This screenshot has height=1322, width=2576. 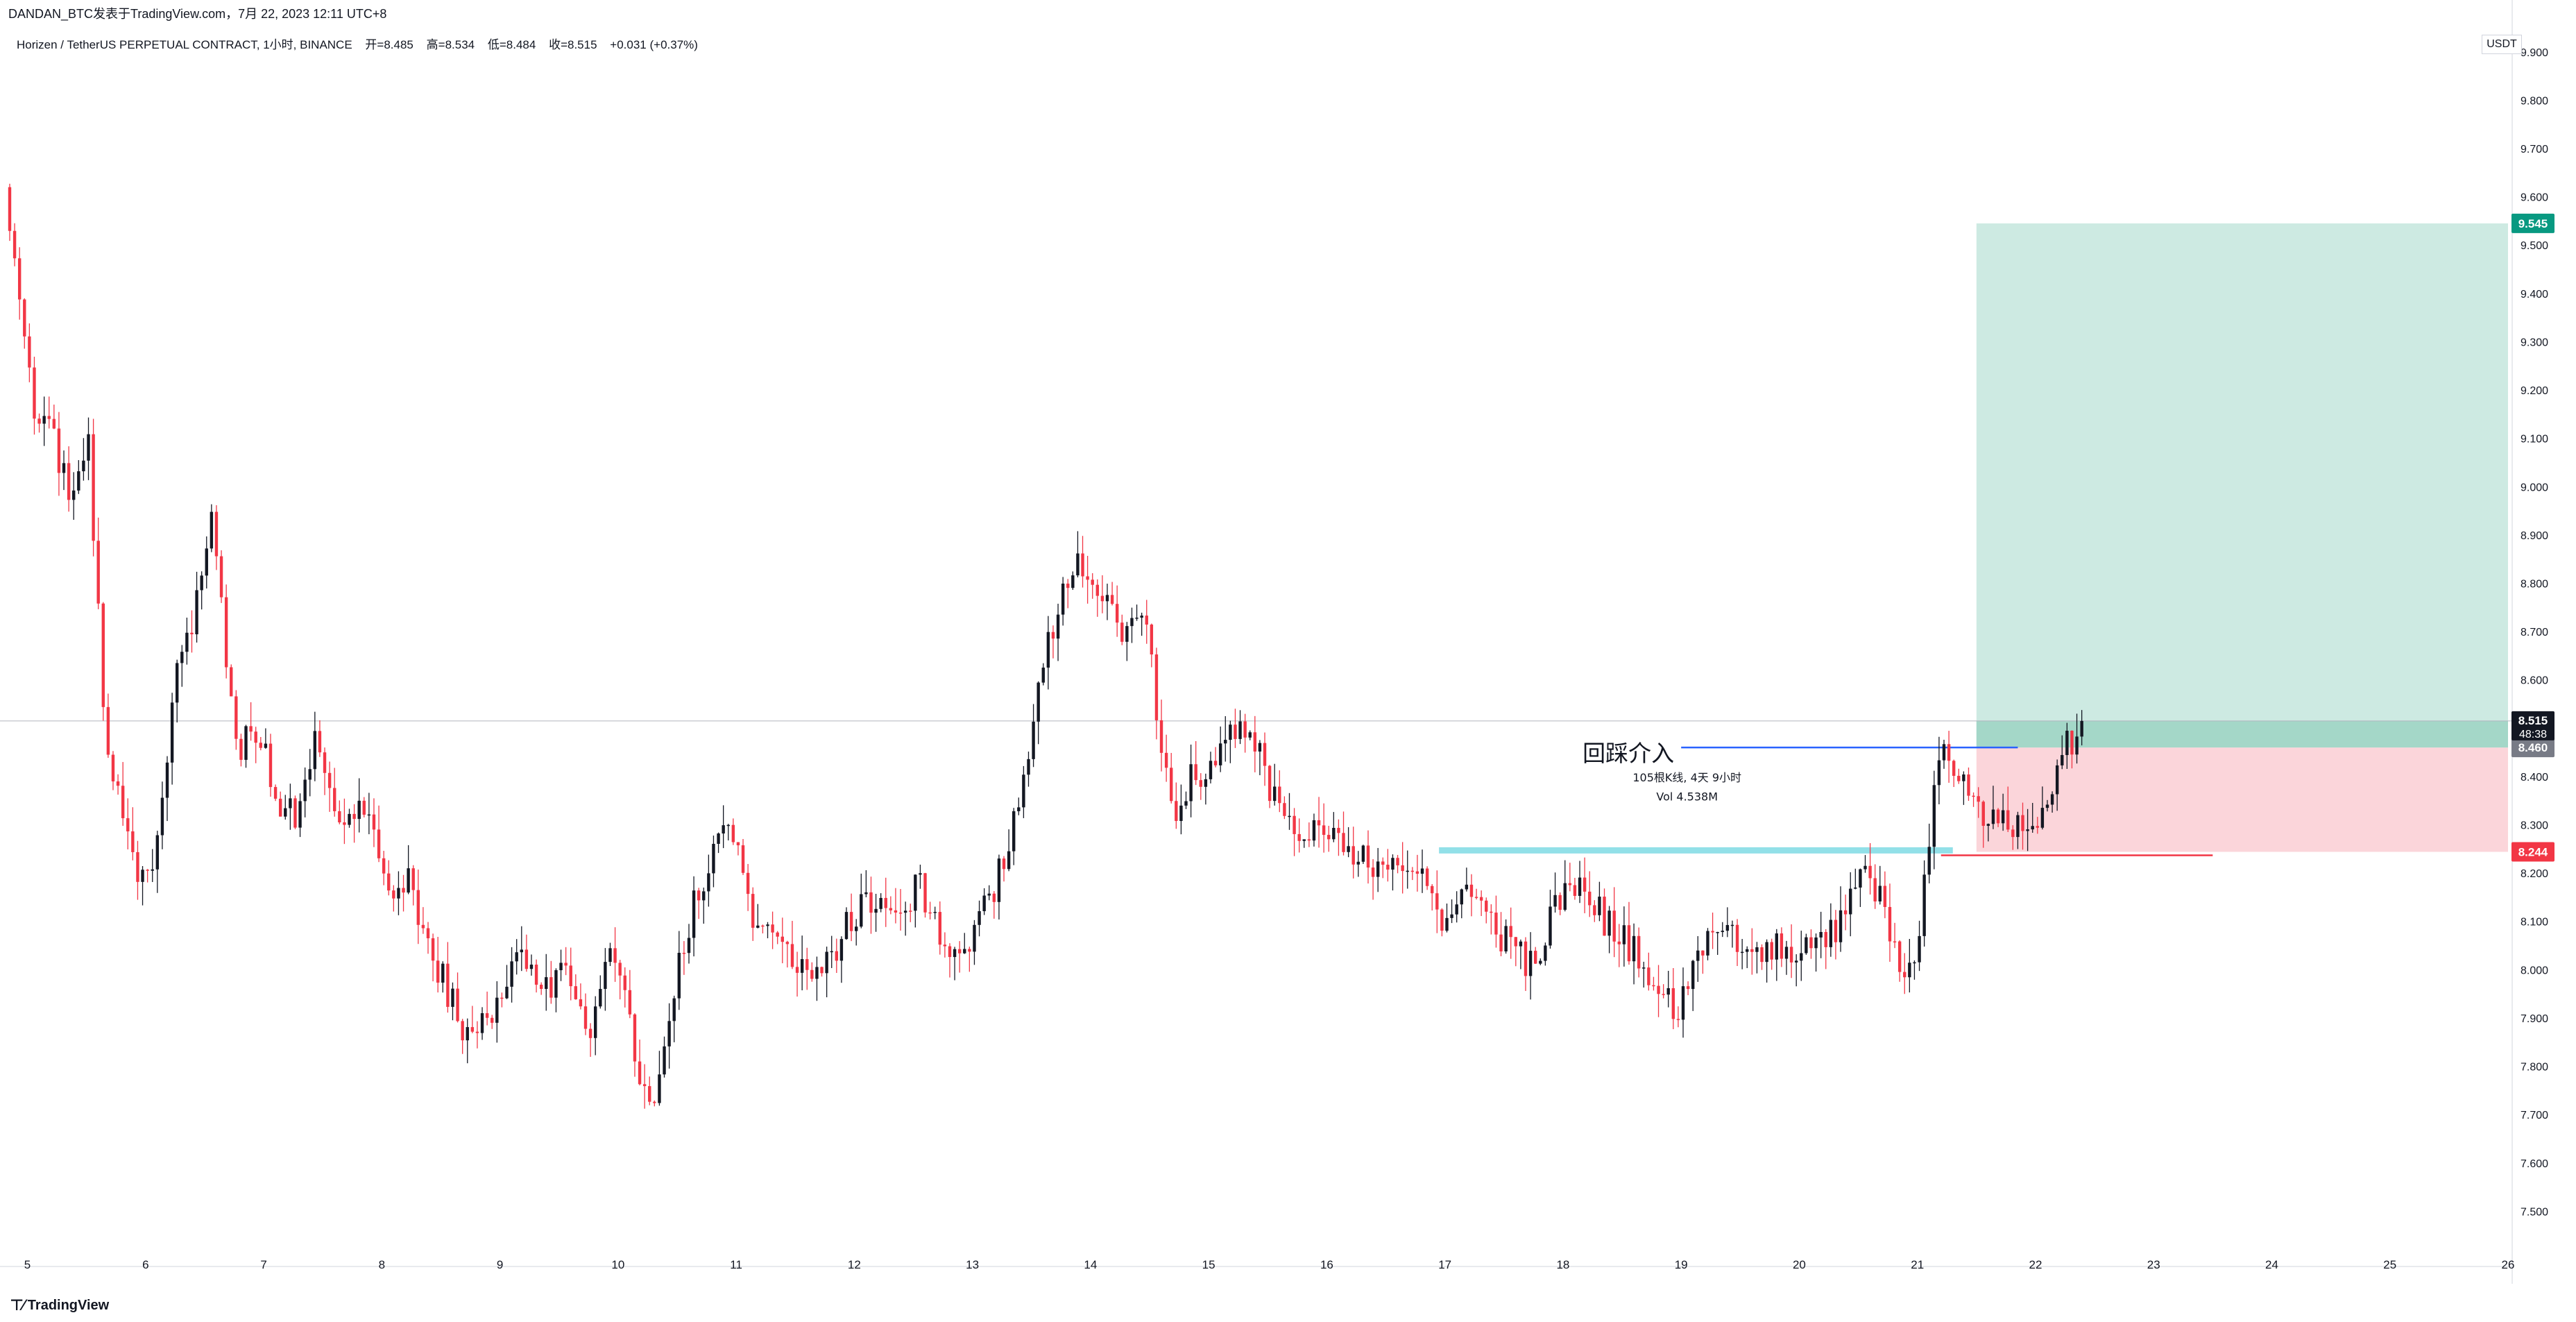 What do you see at coordinates (511, 45) in the screenshot?
I see `legend-low: 低=8.484` at bounding box center [511, 45].